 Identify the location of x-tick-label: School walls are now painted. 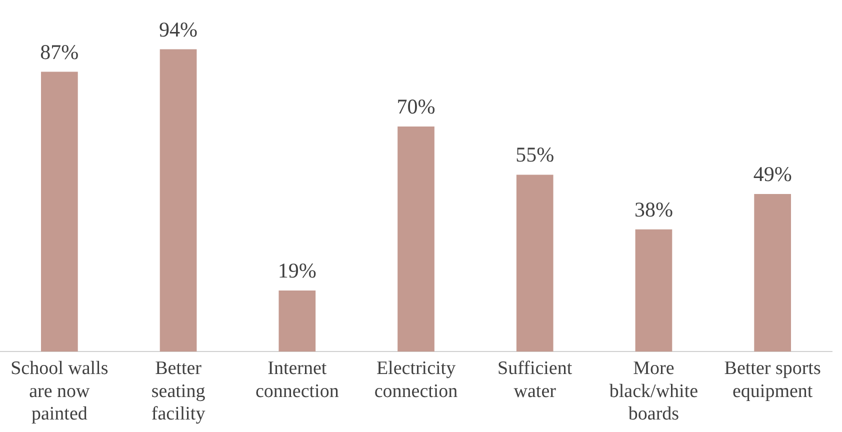
(59, 391).